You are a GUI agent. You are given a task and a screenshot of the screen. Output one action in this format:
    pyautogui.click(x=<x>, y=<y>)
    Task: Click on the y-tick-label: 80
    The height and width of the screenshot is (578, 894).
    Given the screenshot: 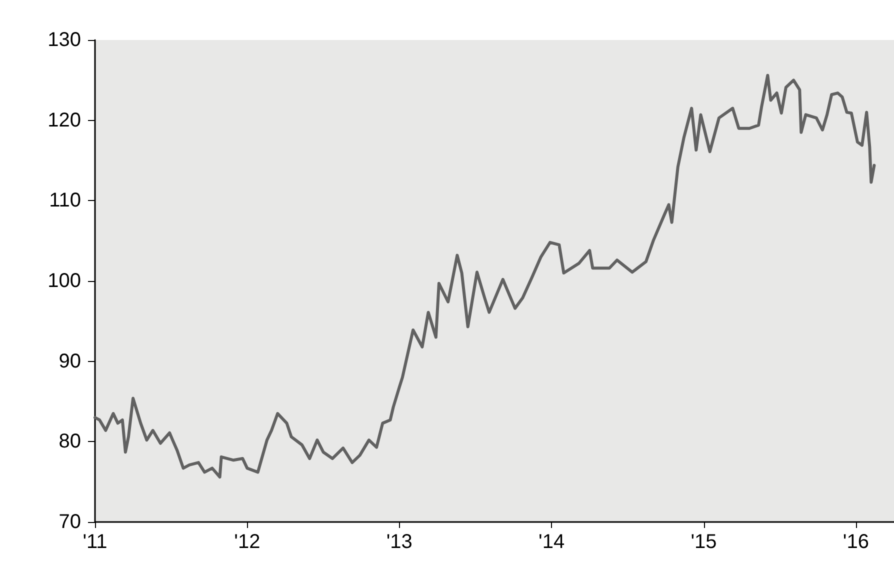 What is the action you would take?
    pyautogui.click(x=69, y=441)
    